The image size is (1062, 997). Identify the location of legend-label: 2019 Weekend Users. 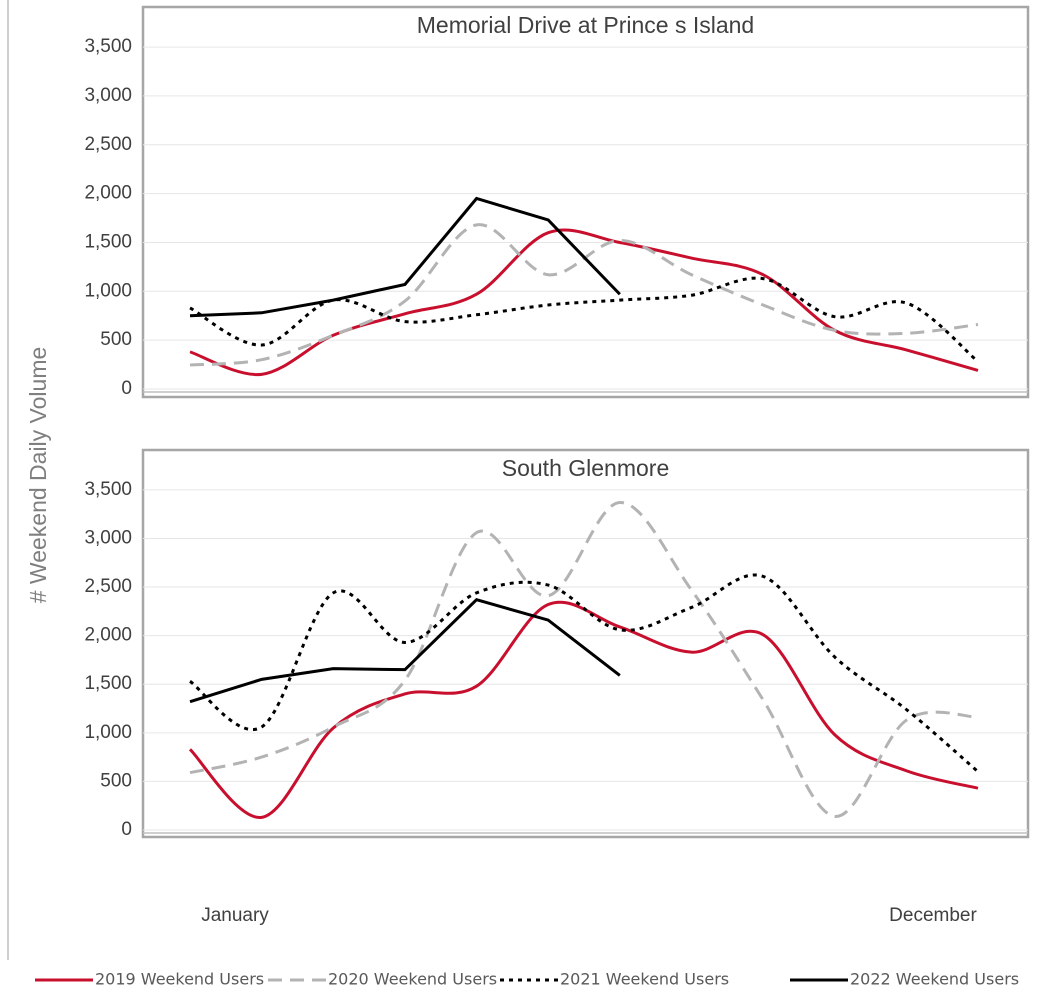
(179, 979).